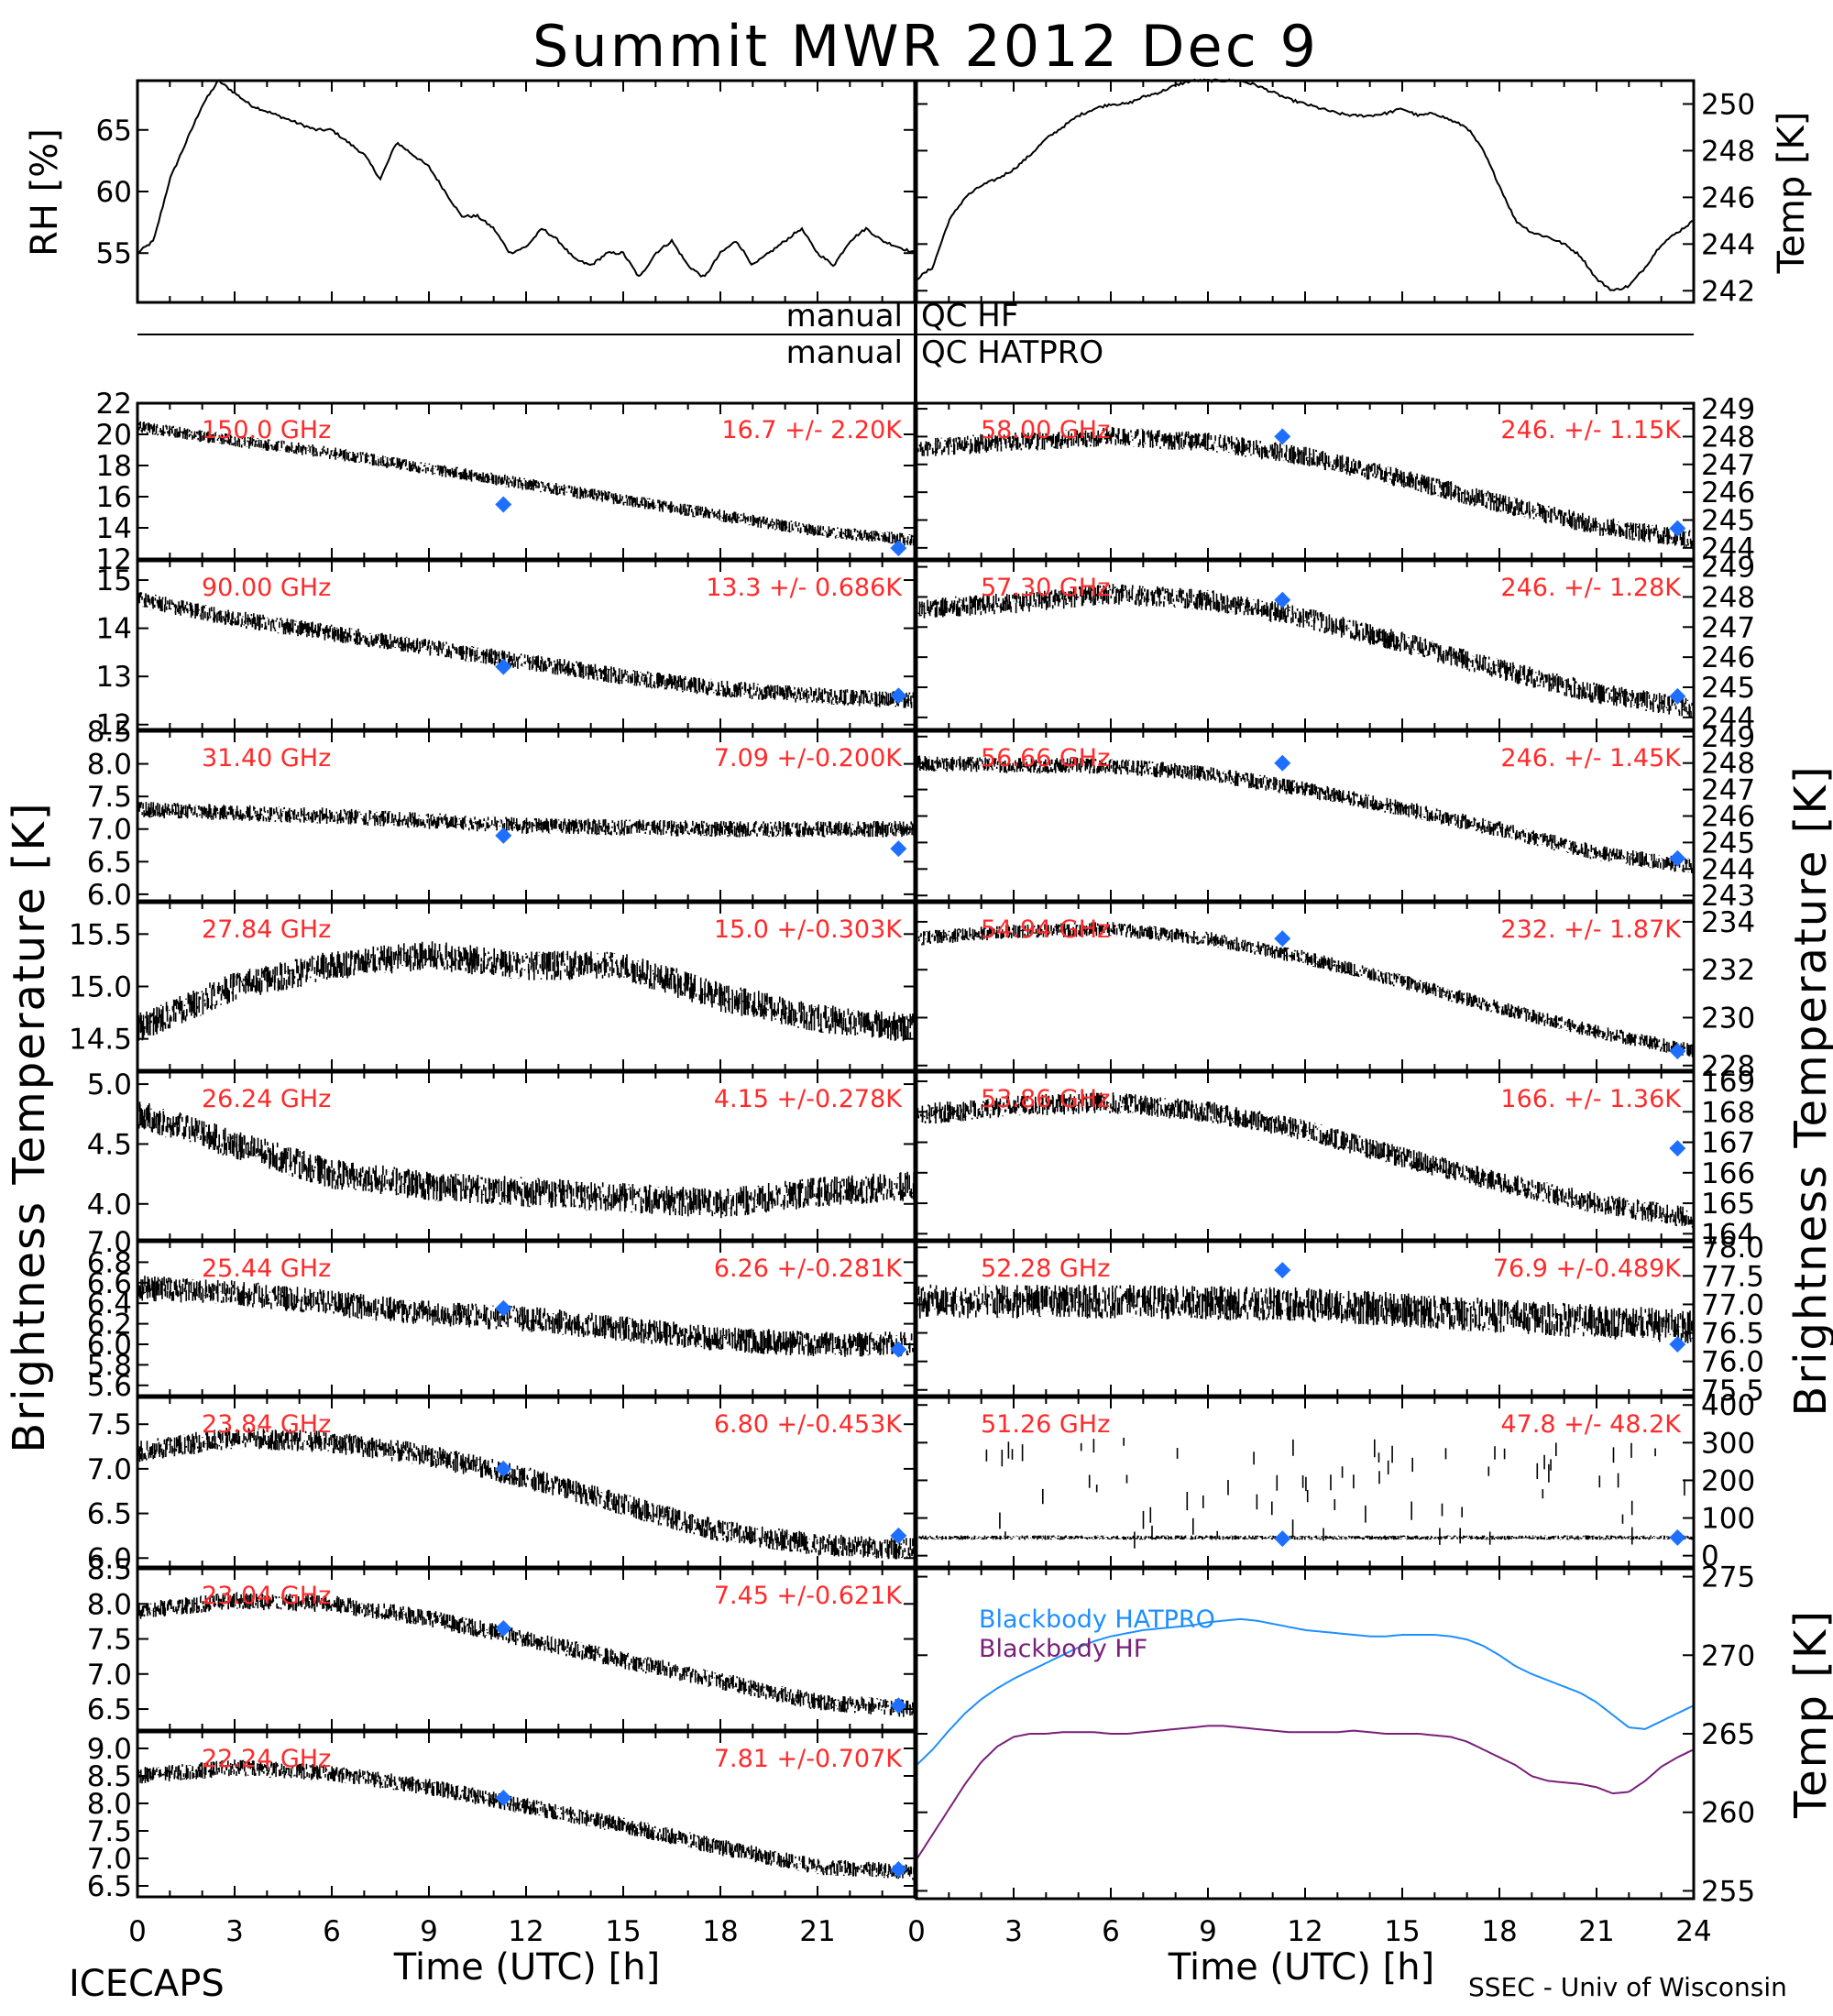 The image size is (1833, 2016). I want to click on panel-ch-2304: 6.57.07.58.08.5 23.04 GHz 7.45 +/-0.621K, so click(501, 1642).